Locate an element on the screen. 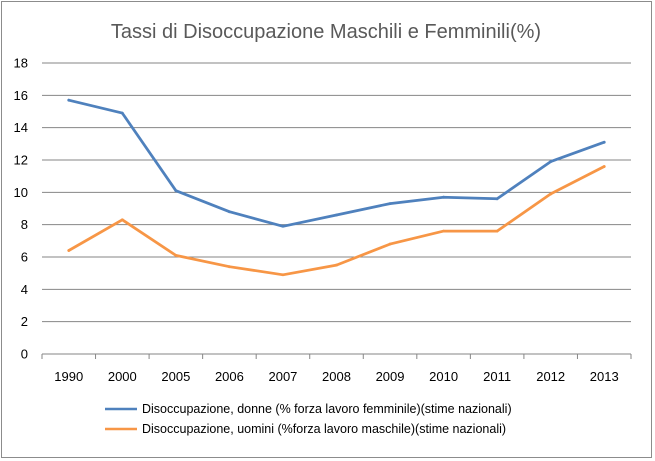 The image size is (655, 461). point-women-2008 is located at coordinates (336, 215).